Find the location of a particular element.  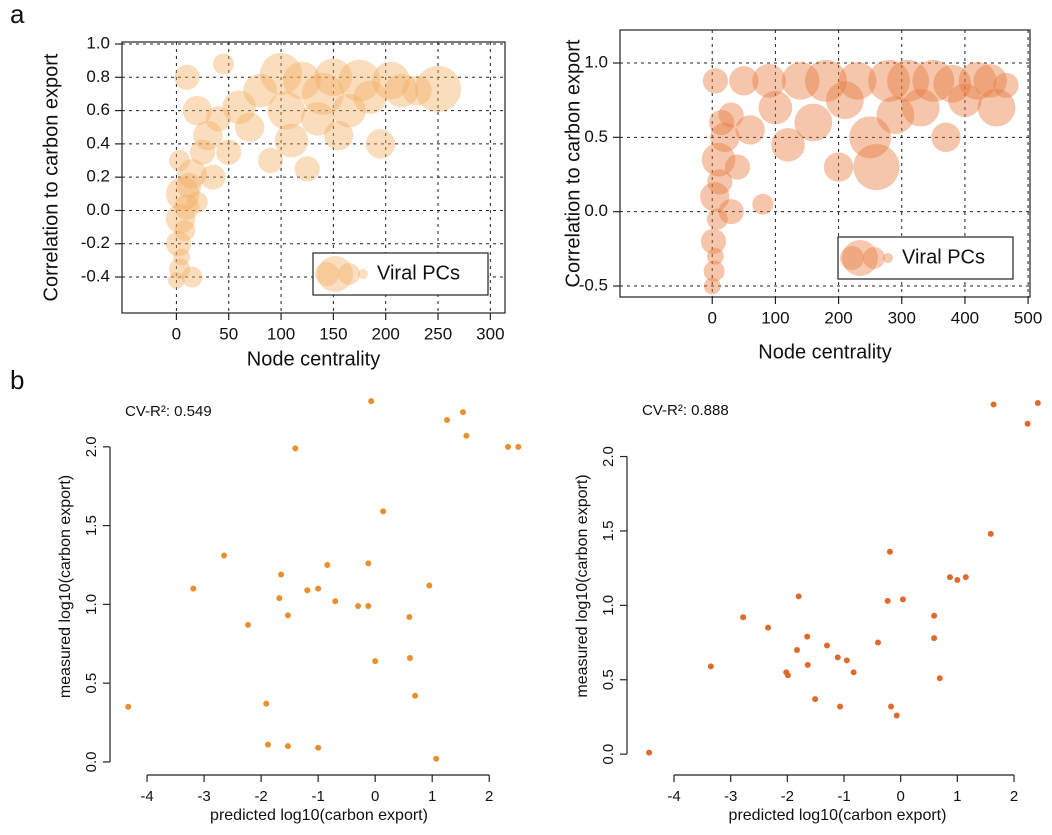

legend-label: Viral PCs is located at coordinates (418, 273).